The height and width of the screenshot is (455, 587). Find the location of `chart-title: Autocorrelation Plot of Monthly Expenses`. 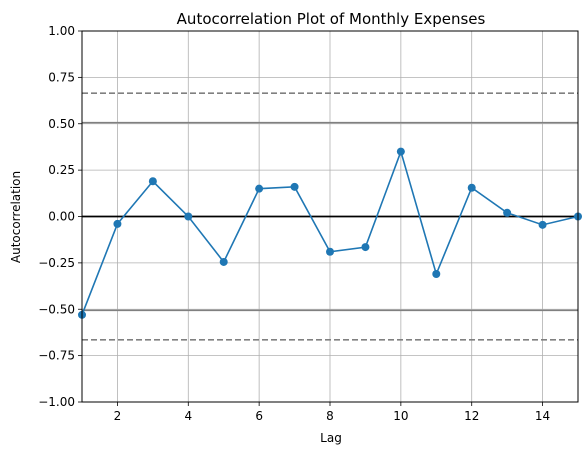

chart-title: Autocorrelation Plot of Monthly Expenses is located at coordinates (331, 19).